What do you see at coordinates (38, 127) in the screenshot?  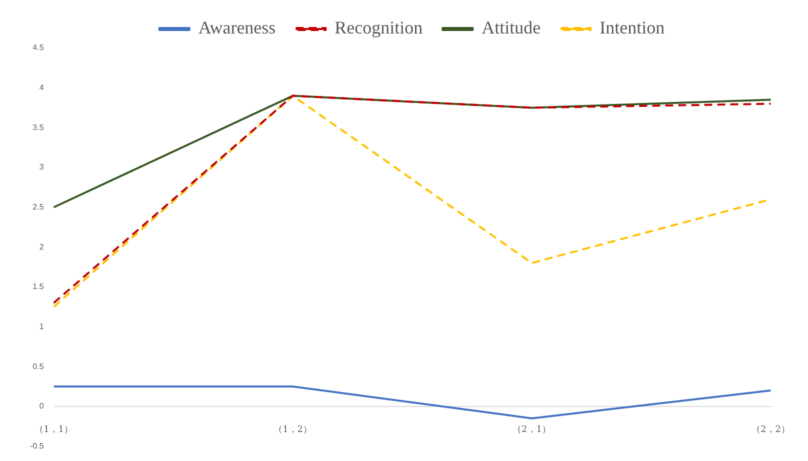 I see `y-tick-label: 3.5` at bounding box center [38, 127].